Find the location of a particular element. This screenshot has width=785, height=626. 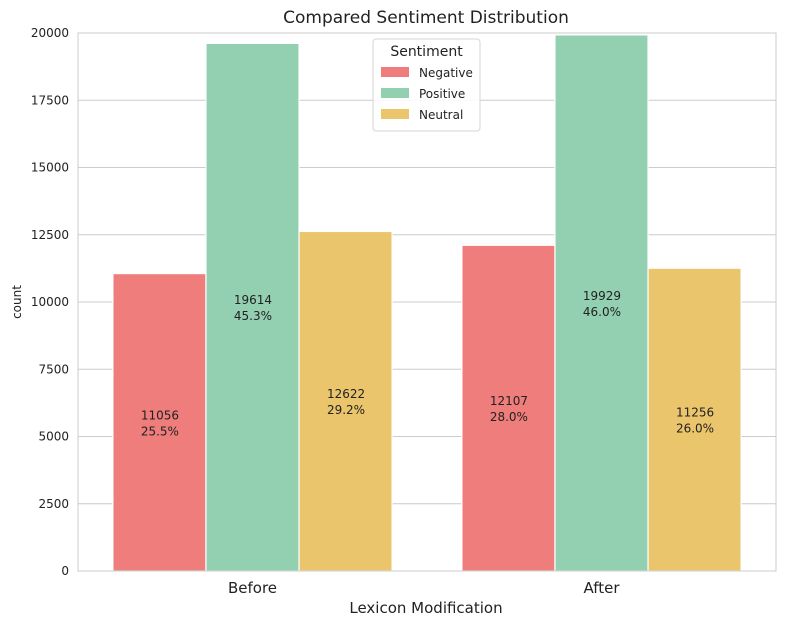

bar-negative-before is located at coordinates (159, 422).